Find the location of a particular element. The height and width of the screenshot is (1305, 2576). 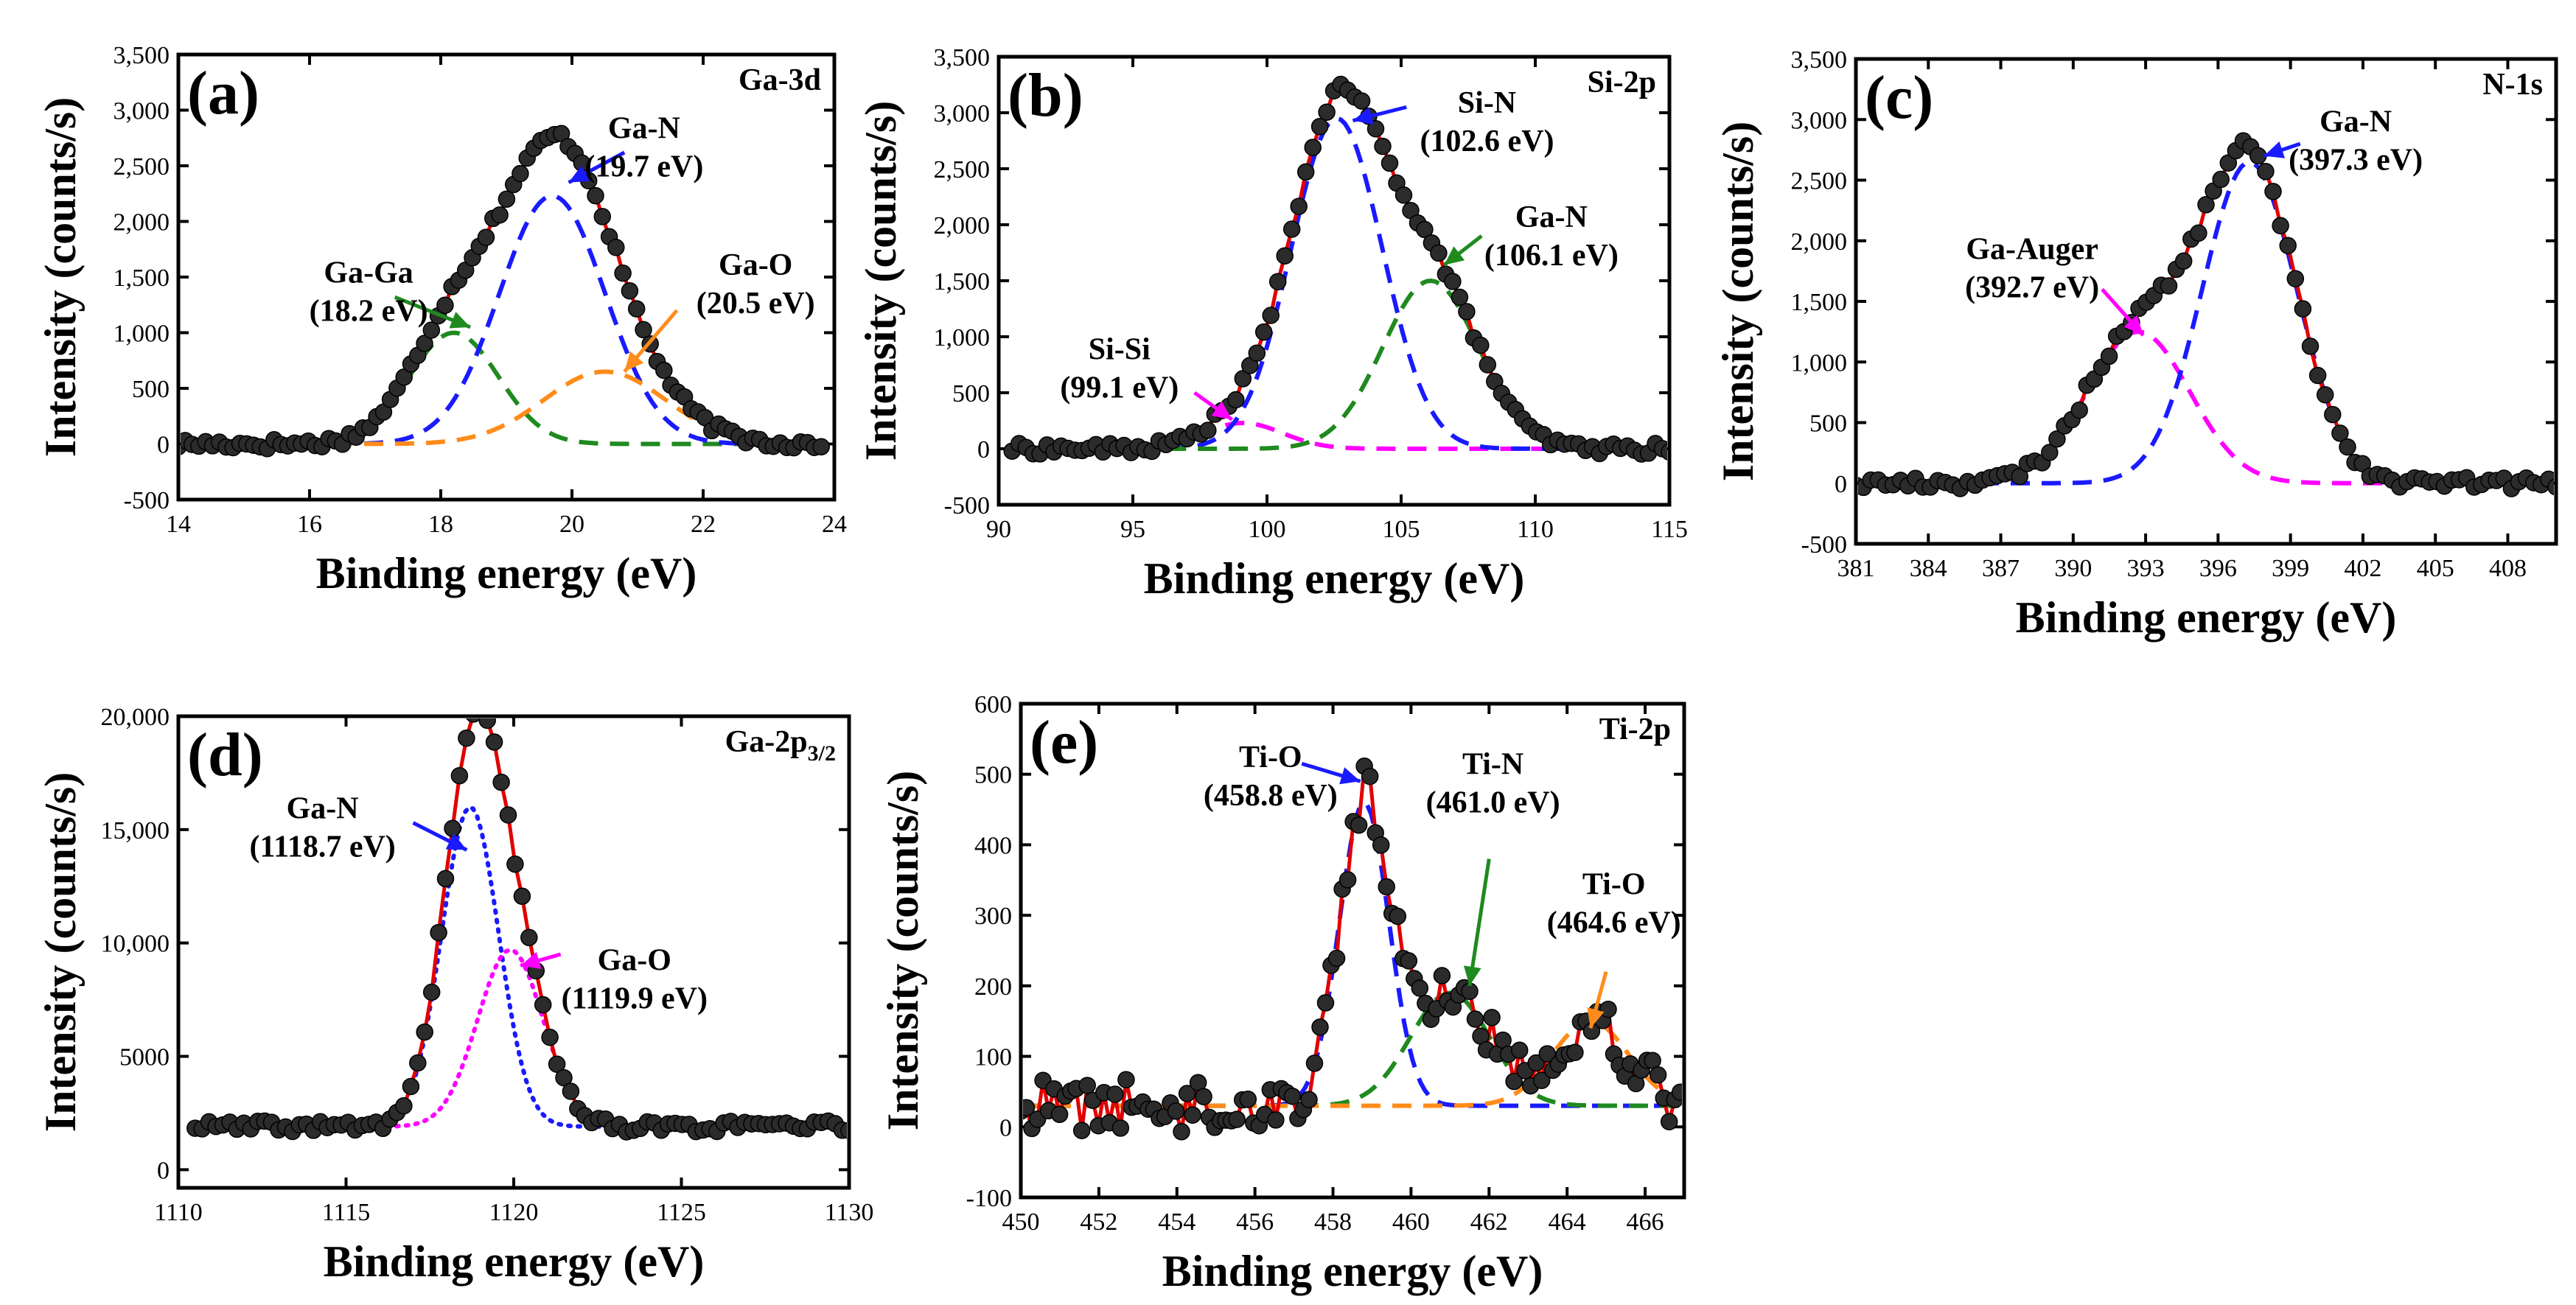

panel-core-level: Ga-3d is located at coordinates (780, 80).